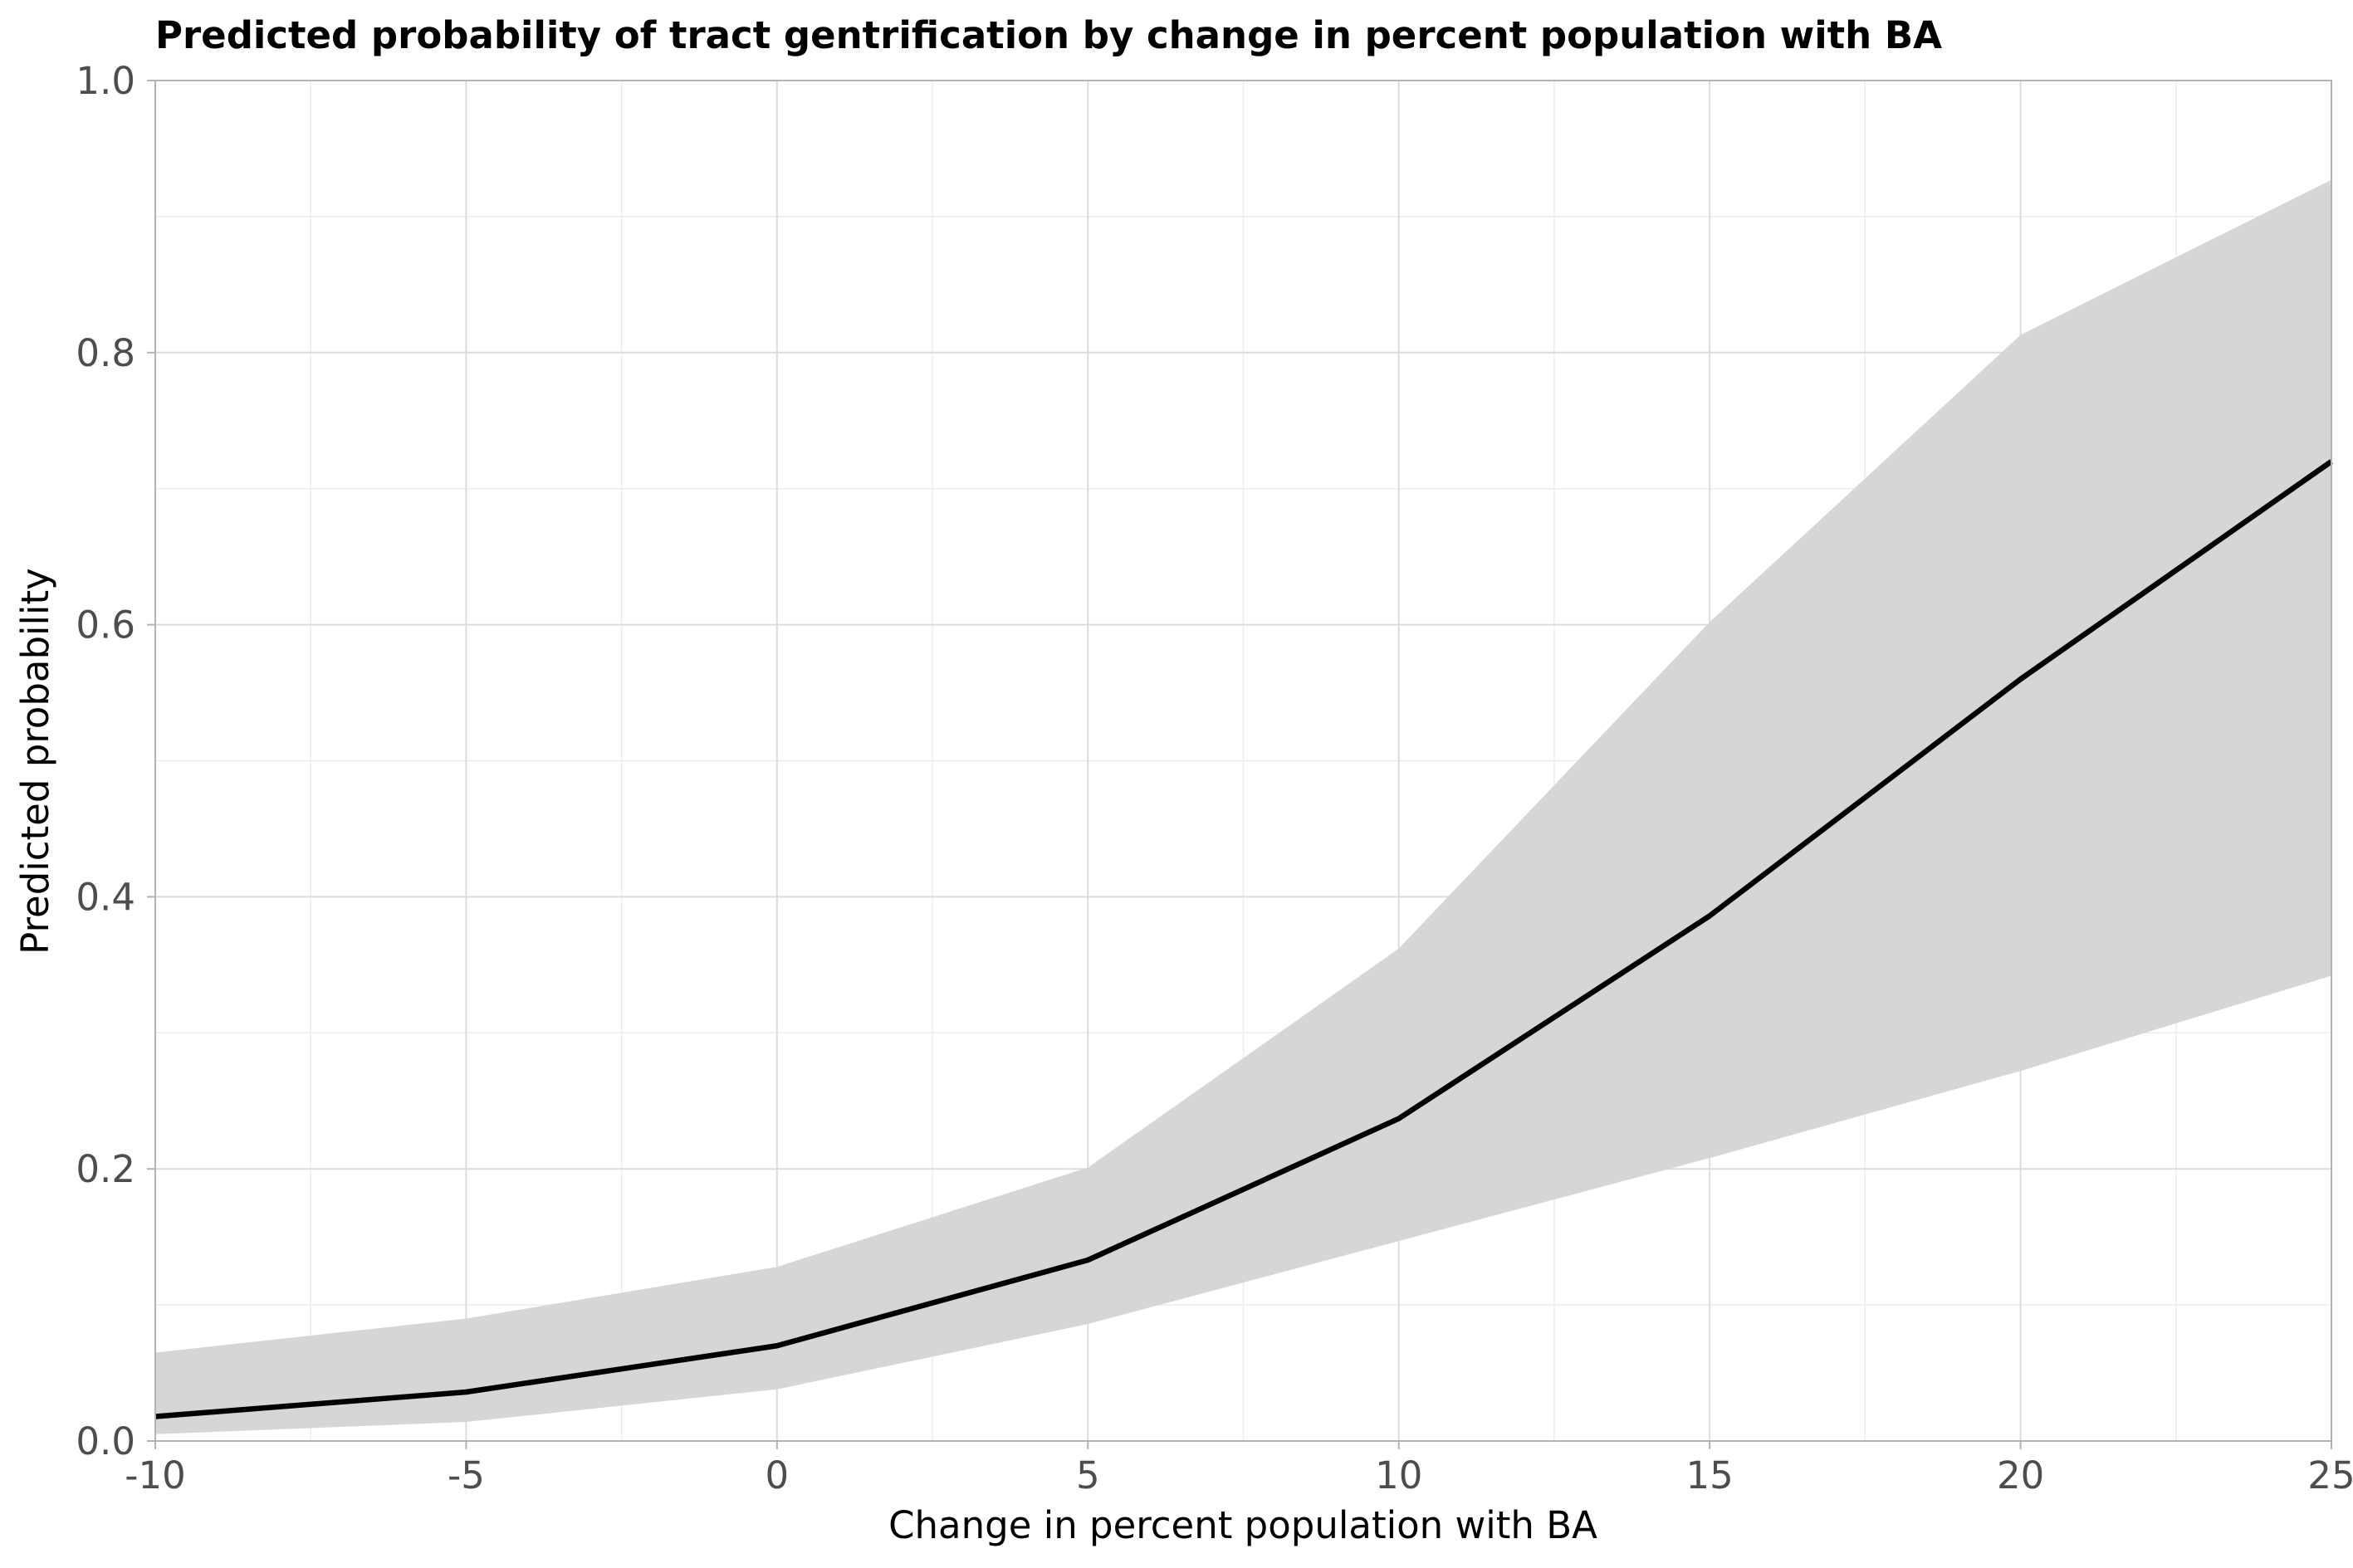 This screenshot has width=2353, height=1568. I want to click on y-tick-label: 0.8, so click(106, 353).